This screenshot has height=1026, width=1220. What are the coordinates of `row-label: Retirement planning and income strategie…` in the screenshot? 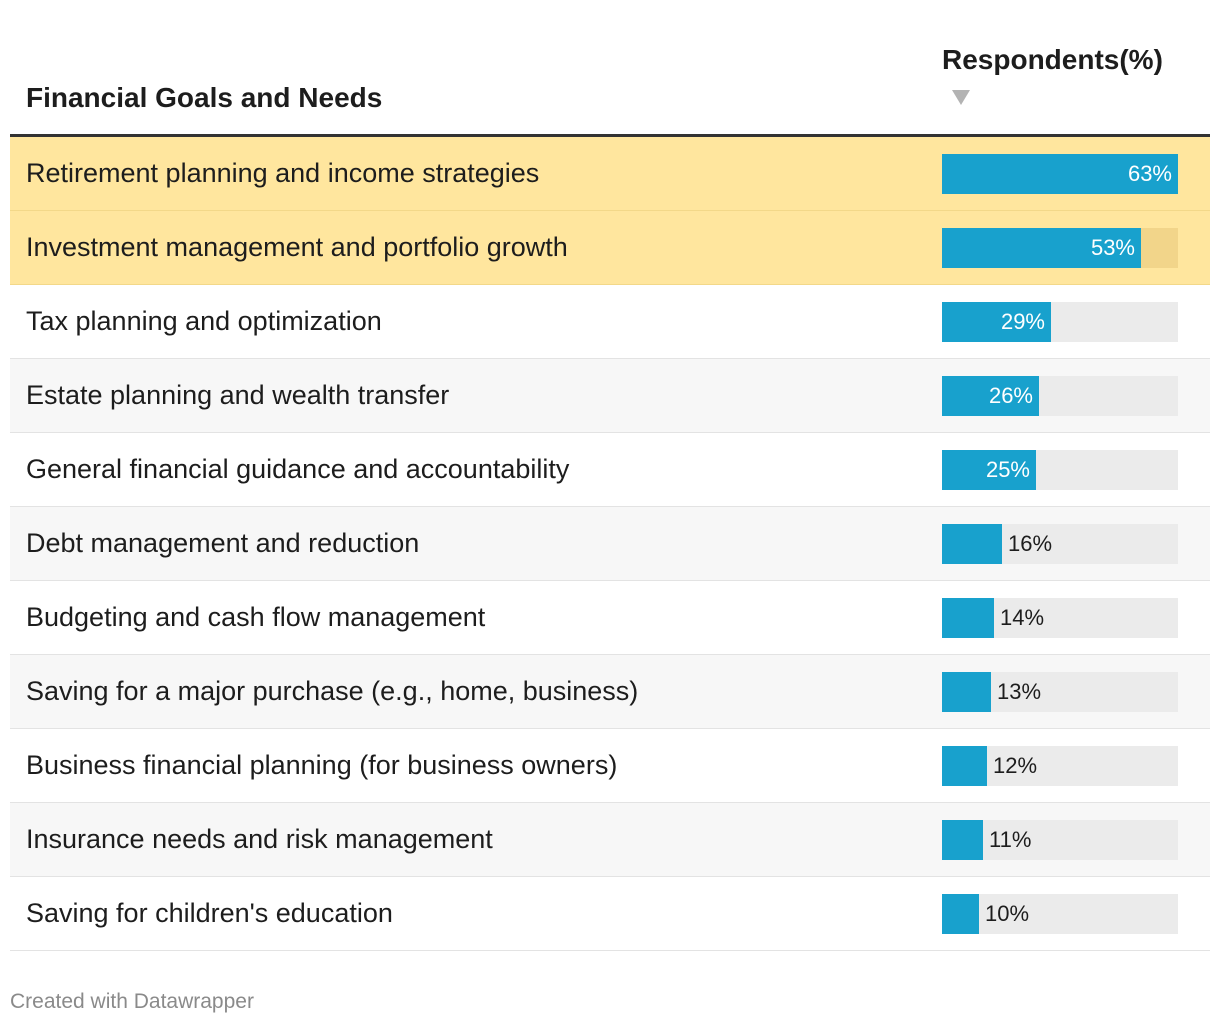 It's located at (283, 173).